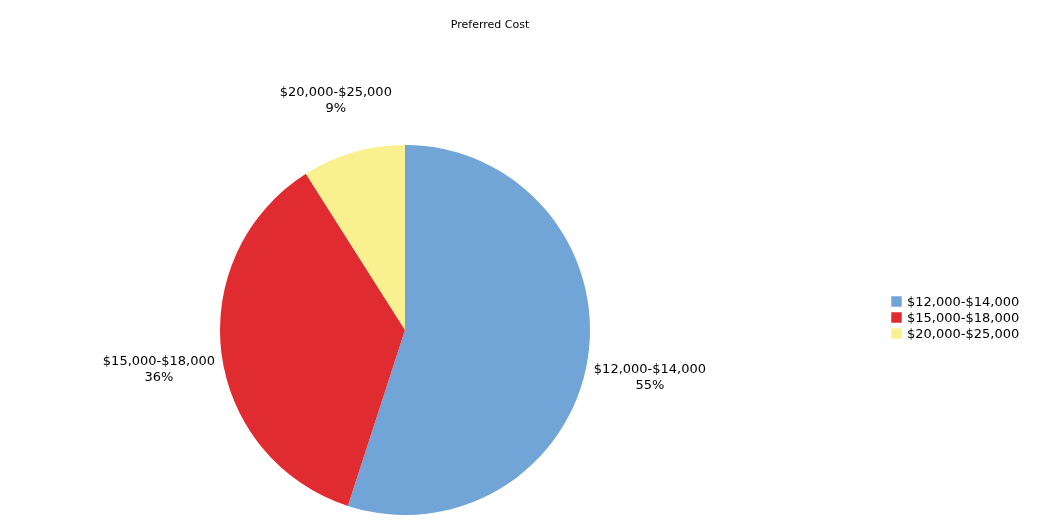  Describe the element at coordinates (159, 361) in the screenshot. I see `slice-label: $15,000-$18,000` at that location.